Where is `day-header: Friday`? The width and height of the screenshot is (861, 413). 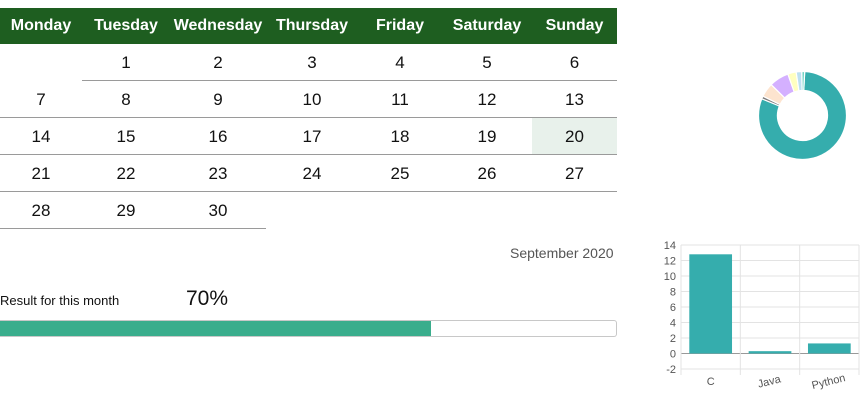 day-header: Friday is located at coordinates (399, 25).